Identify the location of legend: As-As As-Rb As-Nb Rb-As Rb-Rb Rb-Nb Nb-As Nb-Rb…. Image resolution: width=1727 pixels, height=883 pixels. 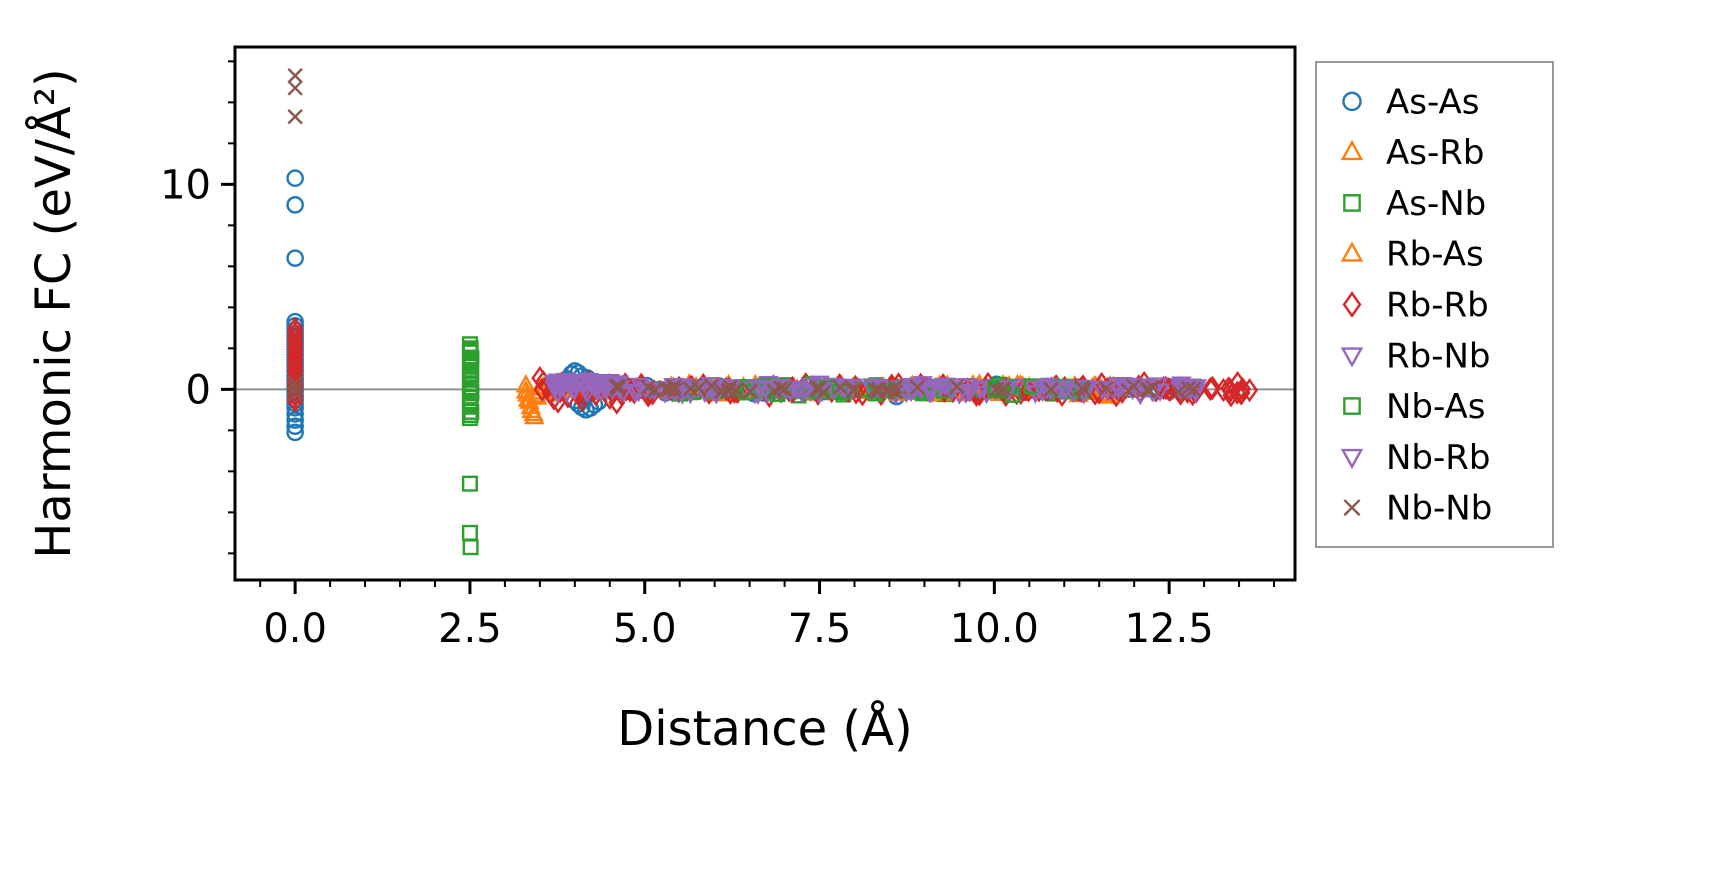
(1434, 304).